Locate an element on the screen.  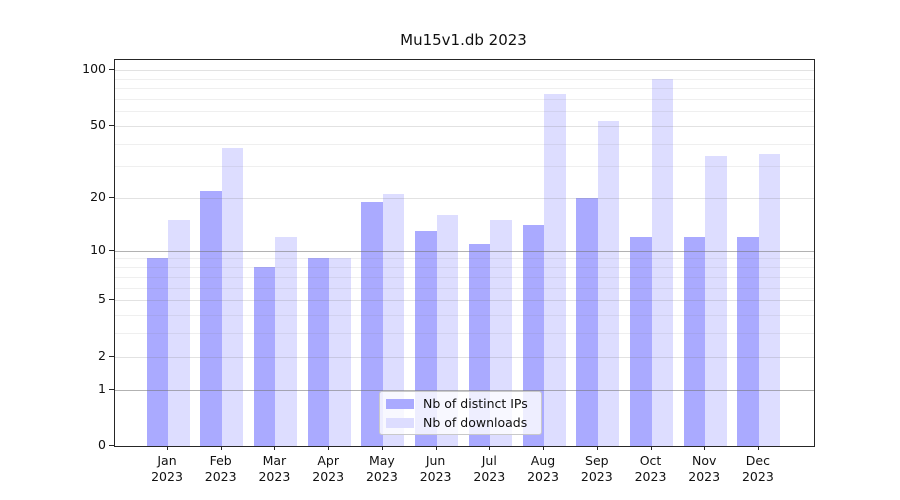
bar-nb-of-distinct-ips-sep is located at coordinates (587, 322).